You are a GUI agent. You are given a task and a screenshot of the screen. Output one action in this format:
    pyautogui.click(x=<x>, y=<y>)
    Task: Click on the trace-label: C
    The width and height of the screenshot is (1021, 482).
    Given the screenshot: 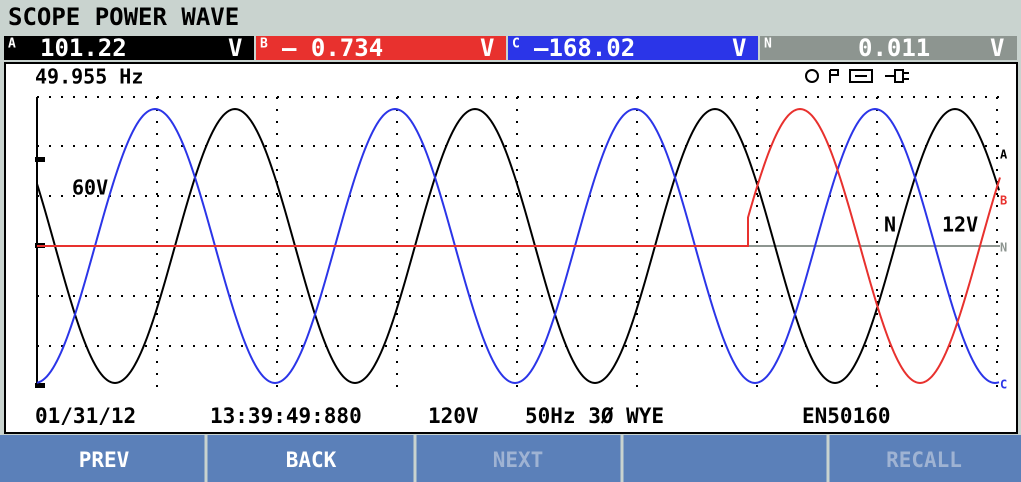 What is the action you would take?
    pyautogui.click(x=1003, y=385)
    